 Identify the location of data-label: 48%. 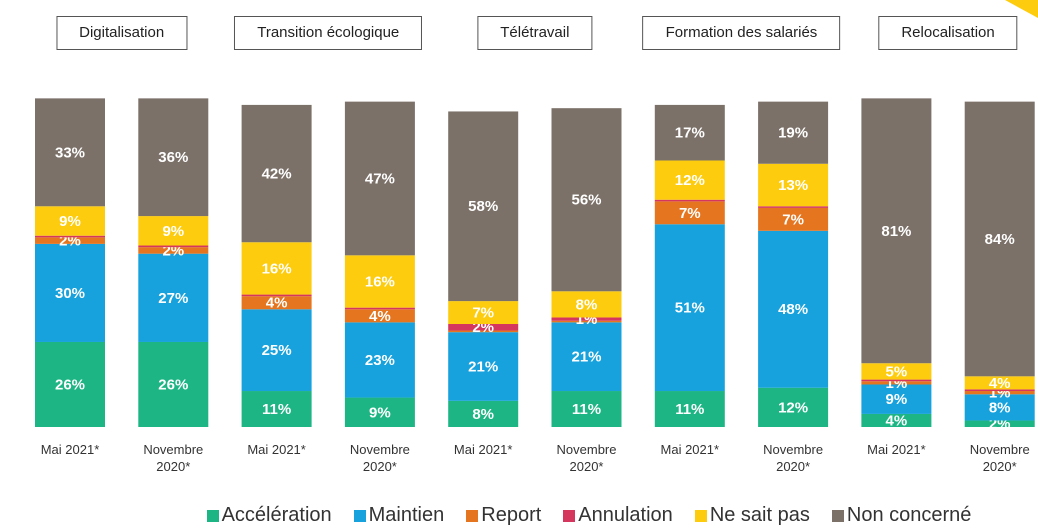
(793, 309).